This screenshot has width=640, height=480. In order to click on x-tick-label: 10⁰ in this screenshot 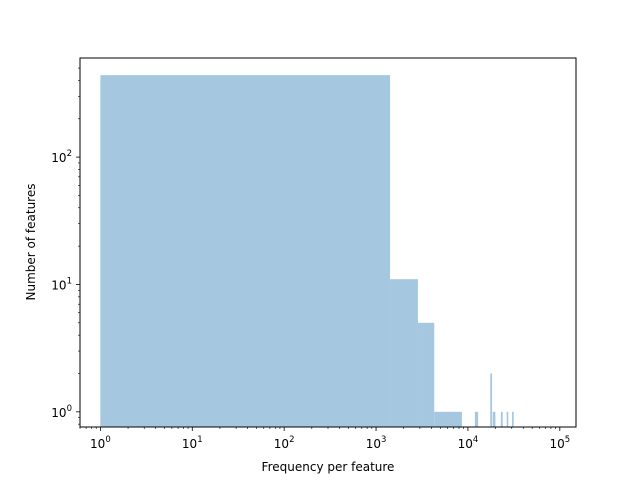, I will do `click(100, 443)`.